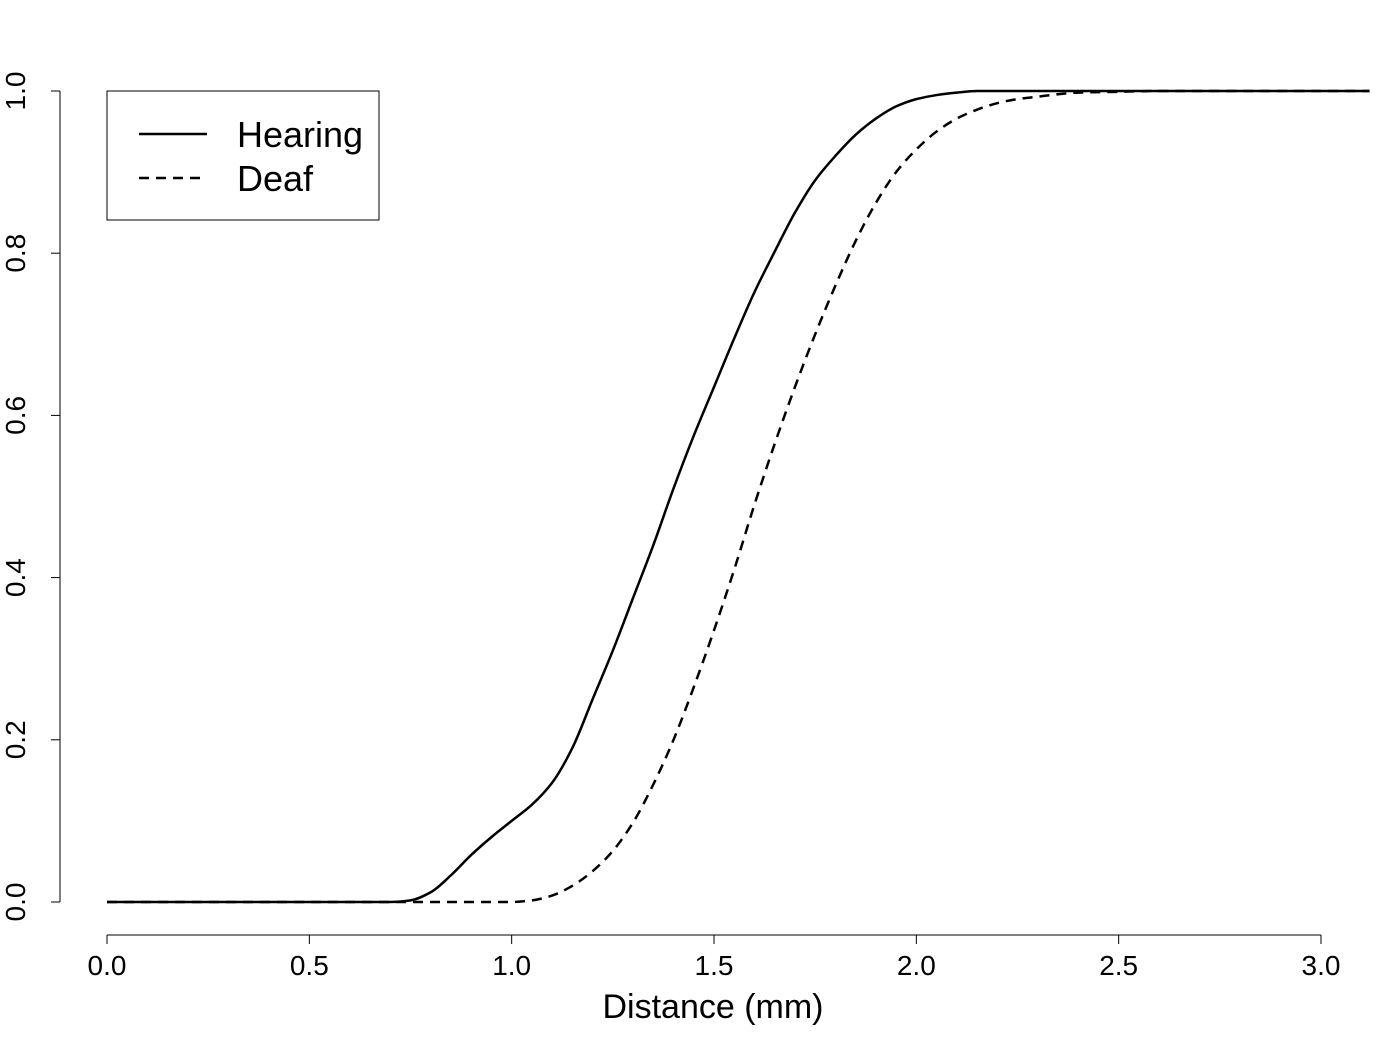  Describe the element at coordinates (309, 965) in the screenshot. I see `x-tick-label: 0.5` at that location.